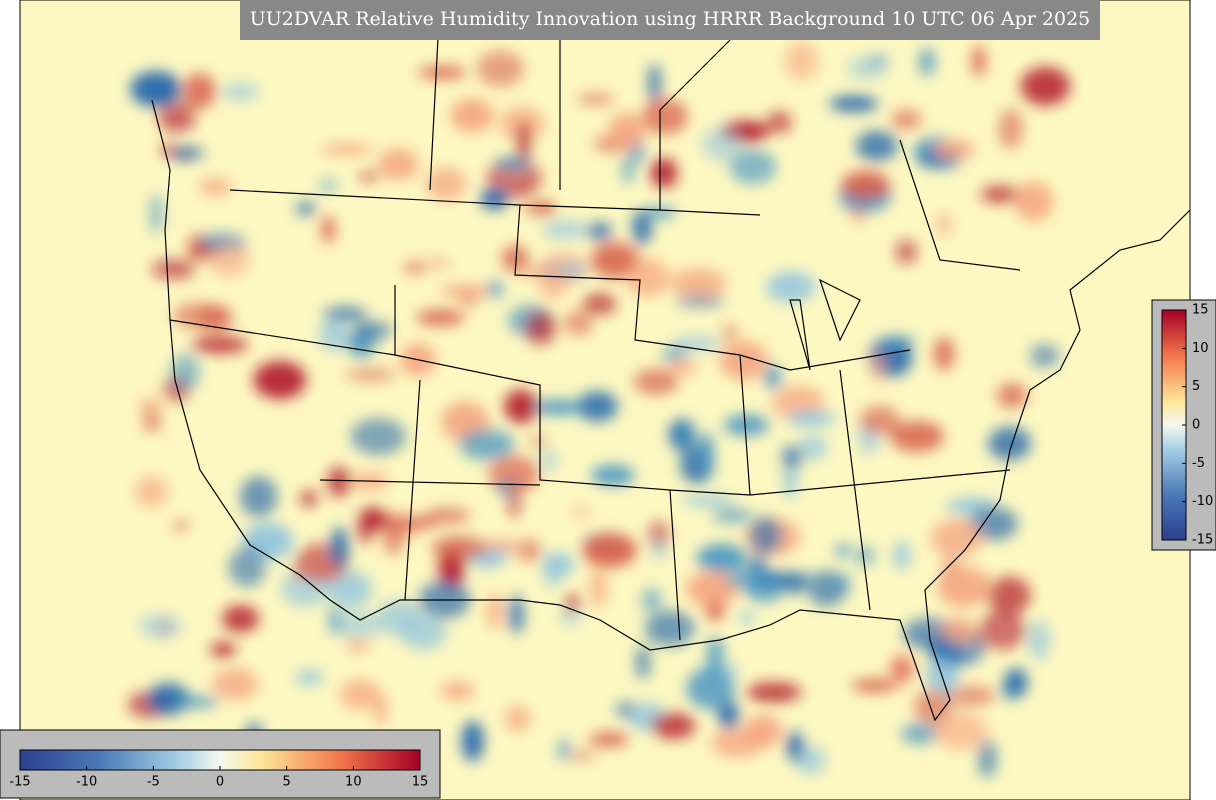 Image resolution: width=1216 pixels, height=800 pixels. Describe the element at coordinates (1200, 310) in the screenshot. I see `tick-label: 15` at that location.